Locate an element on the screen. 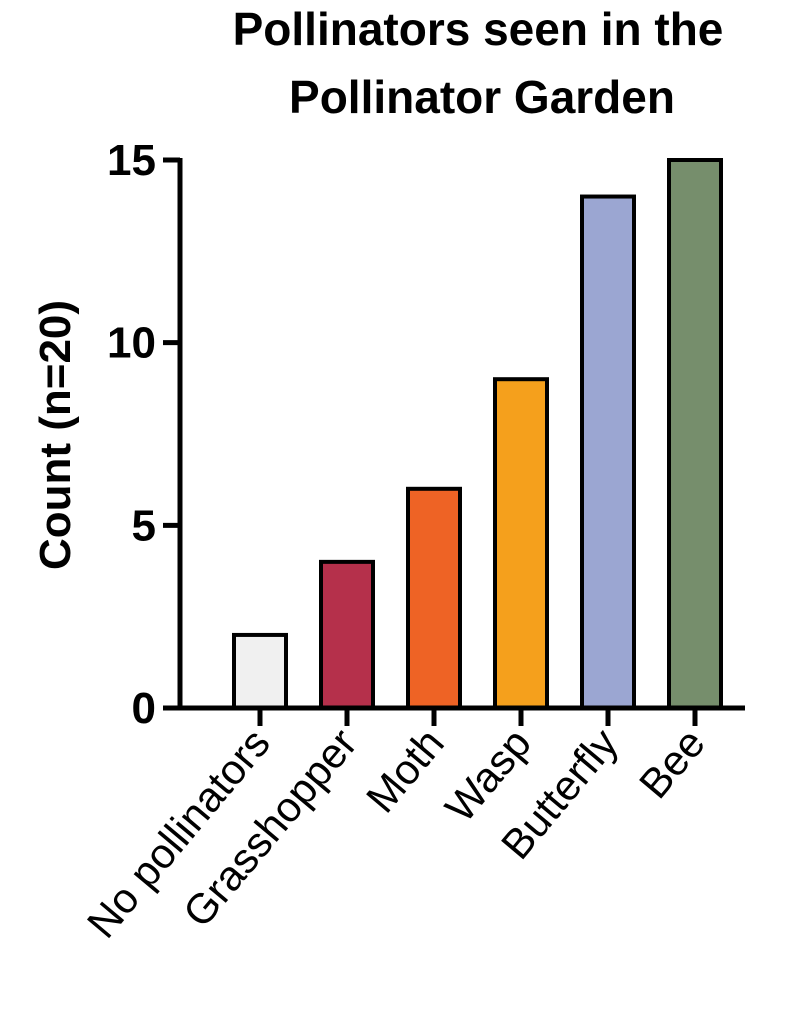 The width and height of the screenshot is (787, 1010). x-category-label: Moth is located at coordinates (405, 771).